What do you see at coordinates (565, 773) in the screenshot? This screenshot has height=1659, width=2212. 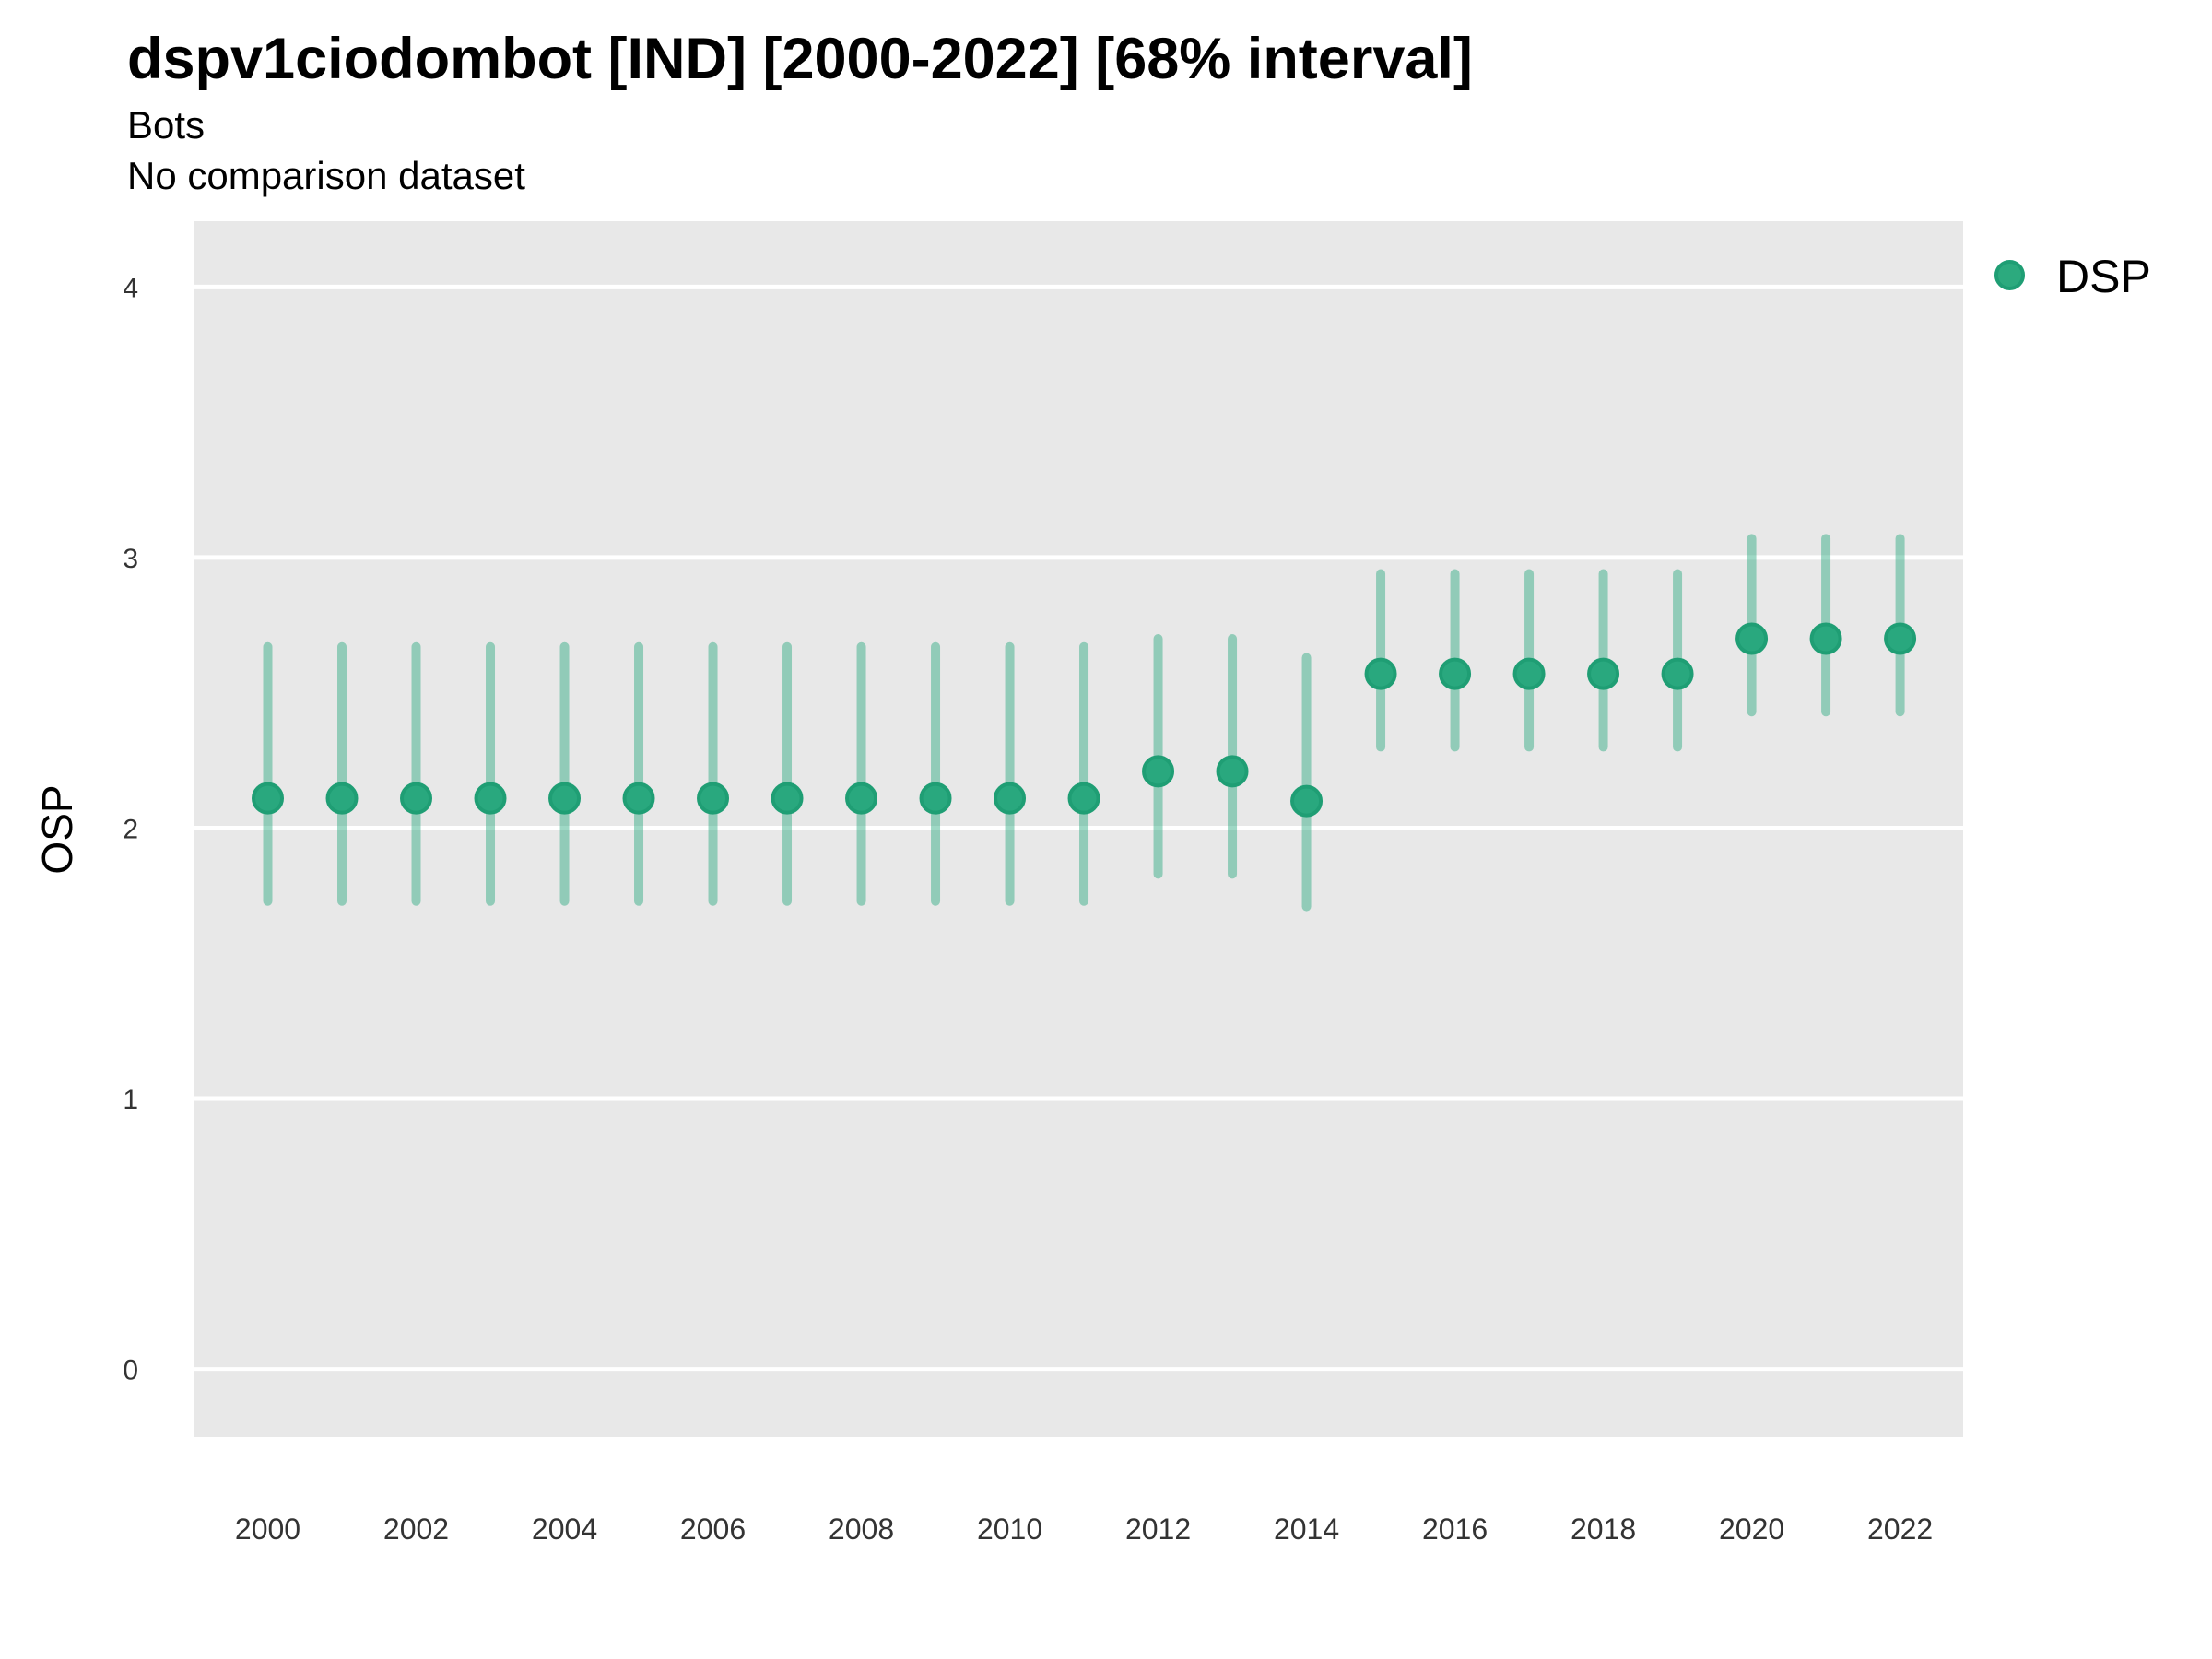 I see `pointrange-2004` at bounding box center [565, 773].